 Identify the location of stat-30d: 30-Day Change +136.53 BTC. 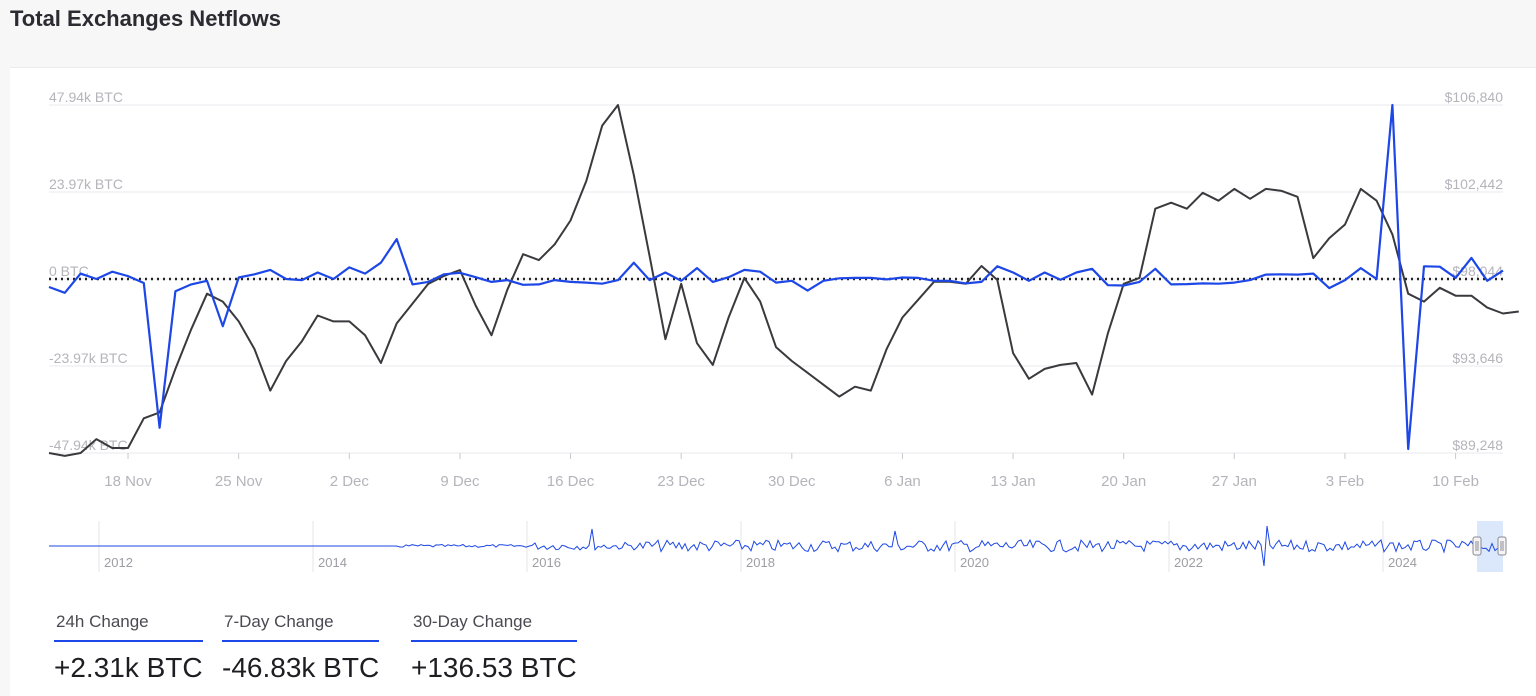
(494, 648).